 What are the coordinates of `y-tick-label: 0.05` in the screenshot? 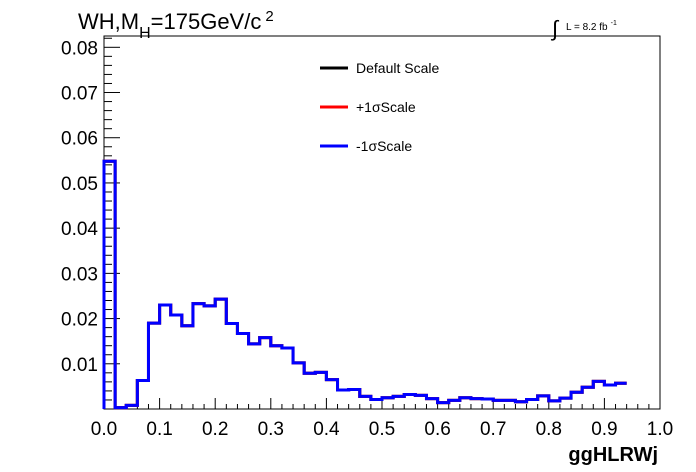 It's located at (79, 184).